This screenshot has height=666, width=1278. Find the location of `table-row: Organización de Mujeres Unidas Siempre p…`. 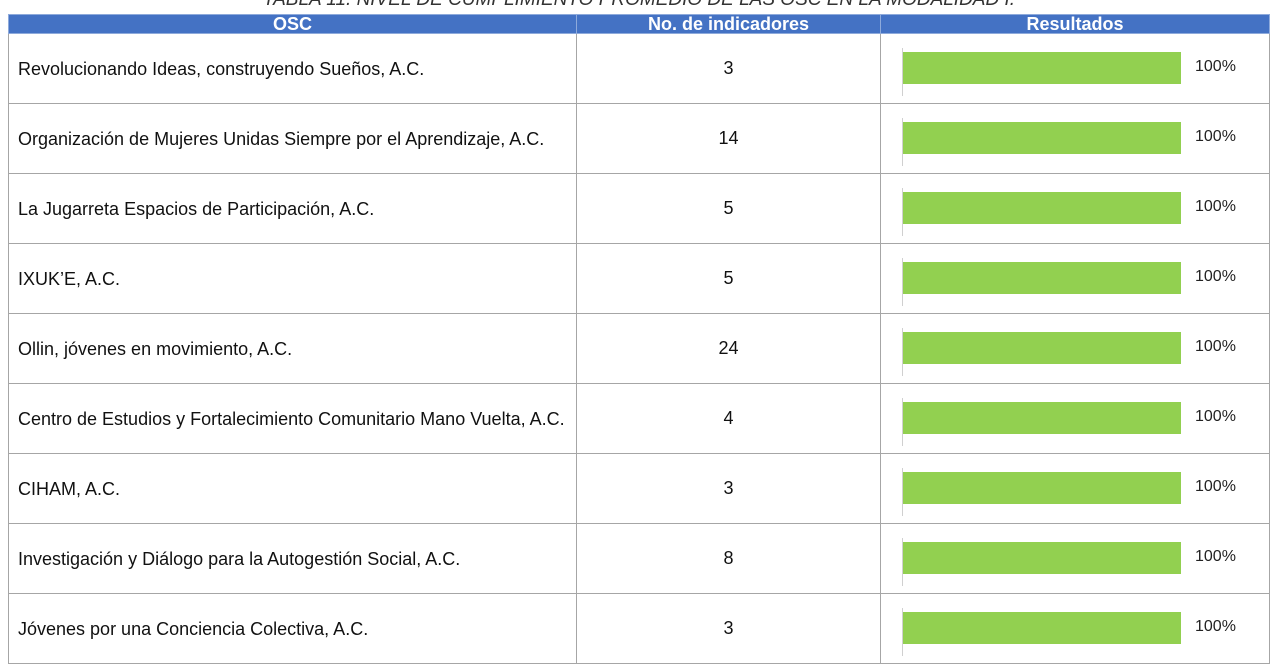

table-row: Organización de Mujeres Unidas Siempre p… is located at coordinates (639, 138).